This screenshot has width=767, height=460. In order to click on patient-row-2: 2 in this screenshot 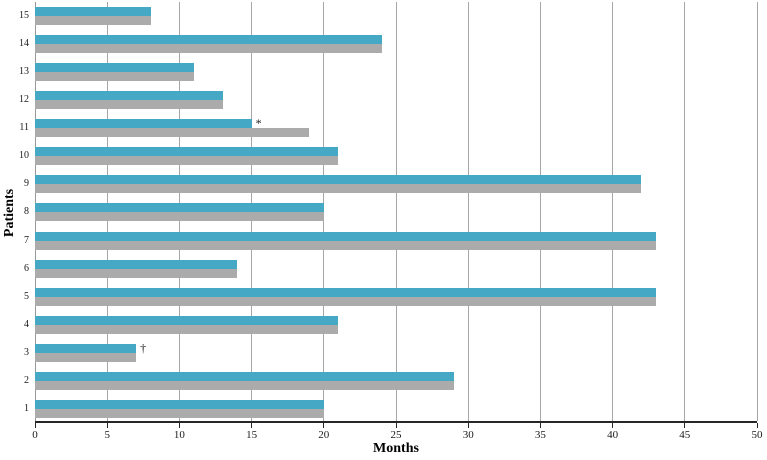, I will do `click(390, 381)`.